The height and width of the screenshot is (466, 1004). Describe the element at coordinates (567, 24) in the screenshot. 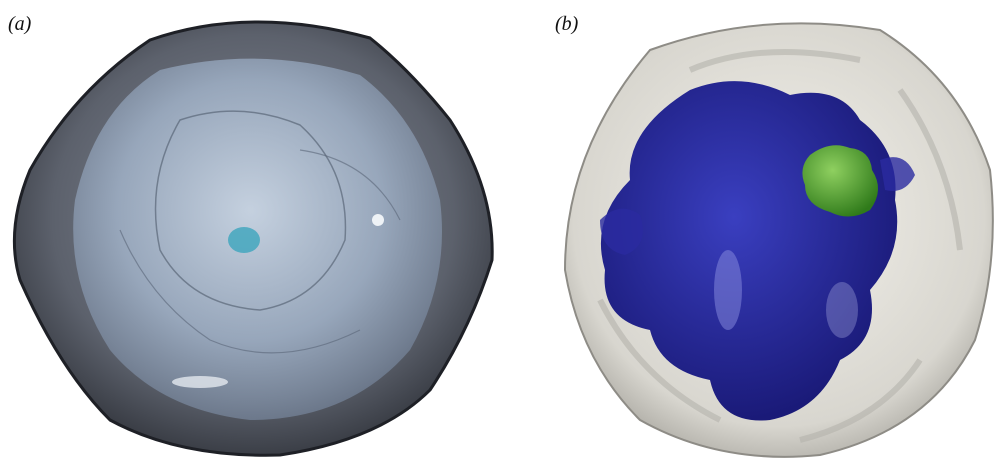

I see `panel-label: (b)` at that location.